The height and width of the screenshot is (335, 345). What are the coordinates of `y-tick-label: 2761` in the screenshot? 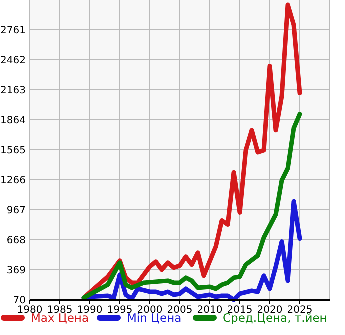 It's located at (13, 31).